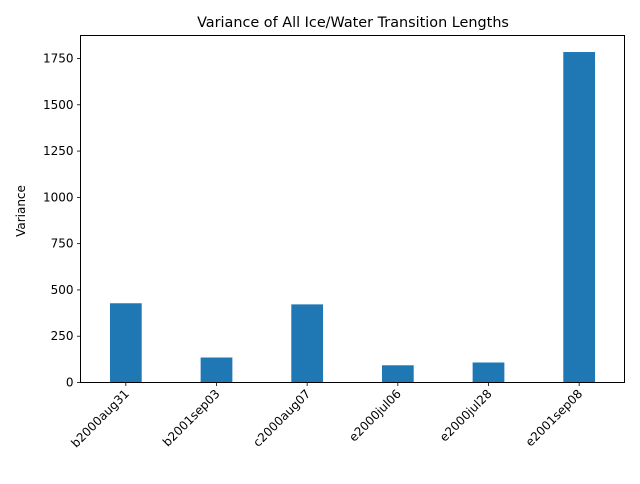  Describe the element at coordinates (62, 221) in the screenshot. I see `y-axis-ticks: 0 250 500 750 1000 1250 1500 1750` at that location.